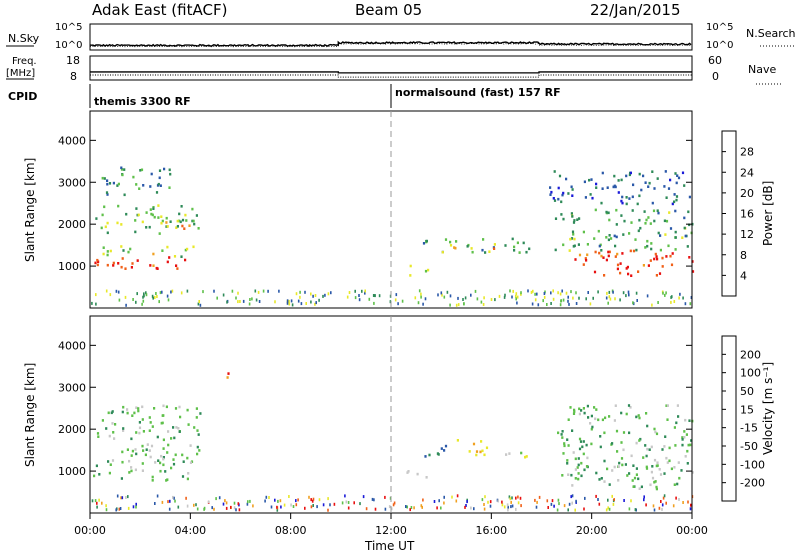 The height and width of the screenshot is (554, 800). What do you see at coordinates (68, 45) in the screenshot?
I see `noise-left-tick-bottom: 10^0` at bounding box center [68, 45].